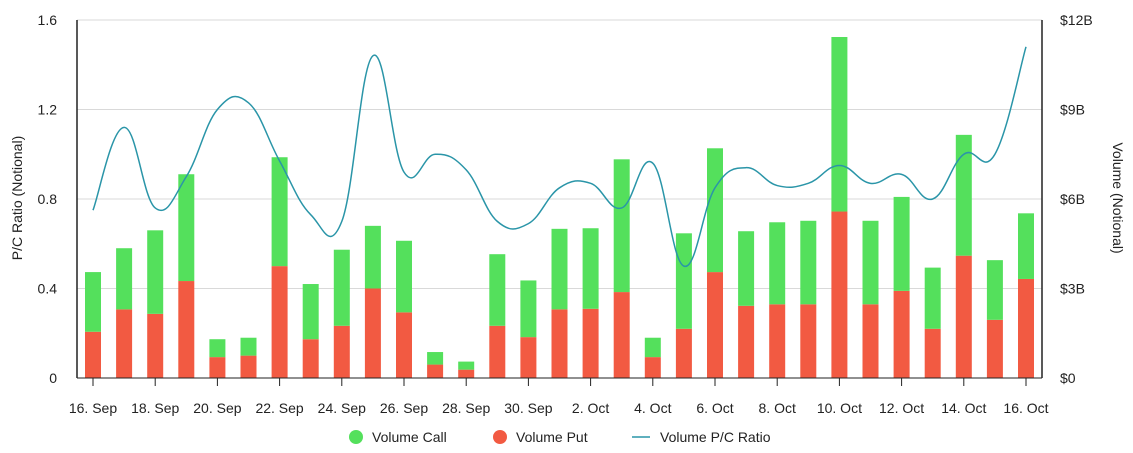 The width and height of the screenshot is (1133, 453). I want to click on left-tick-label: 1.6, so click(48, 20).